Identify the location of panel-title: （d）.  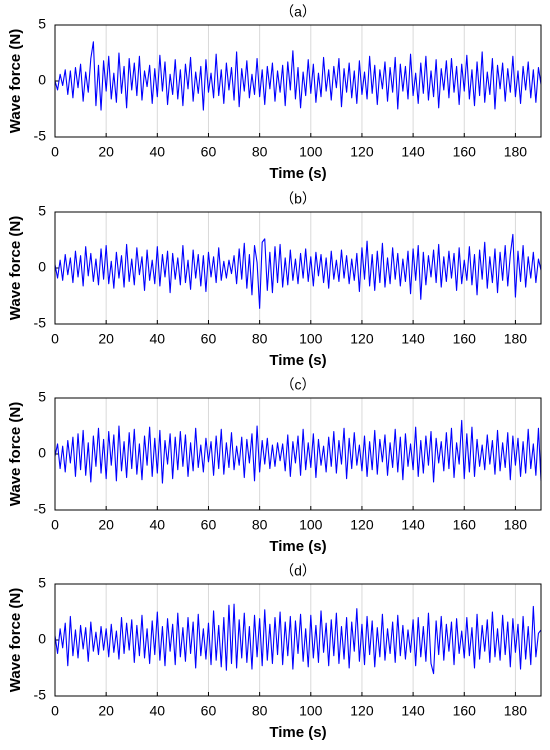
(298, 571).